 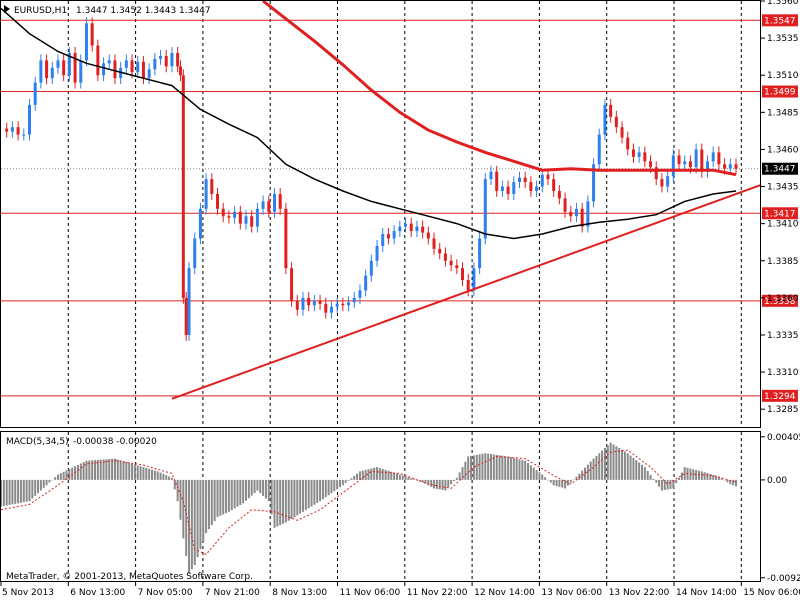 What do you see at coordinates (7, 9) in the screenshot?
I see `chart-menu-arrow-icon` at bounding box center [7, 9].